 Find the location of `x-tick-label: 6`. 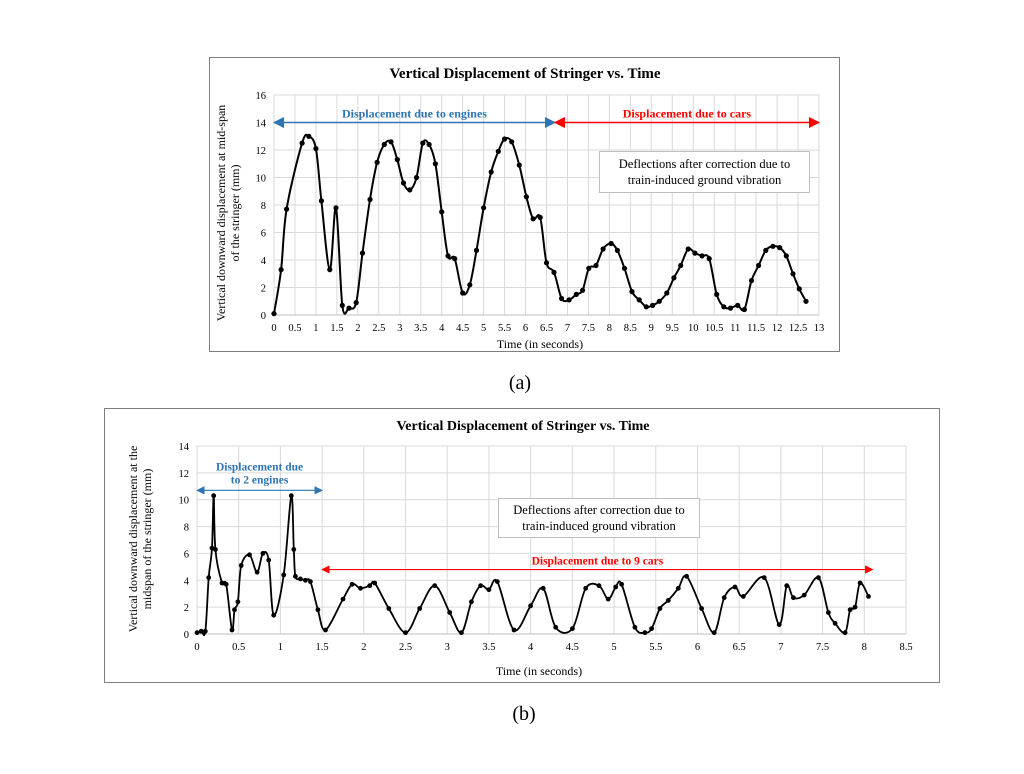

x-tick-label: 6 is located at coordinates (525, 328).